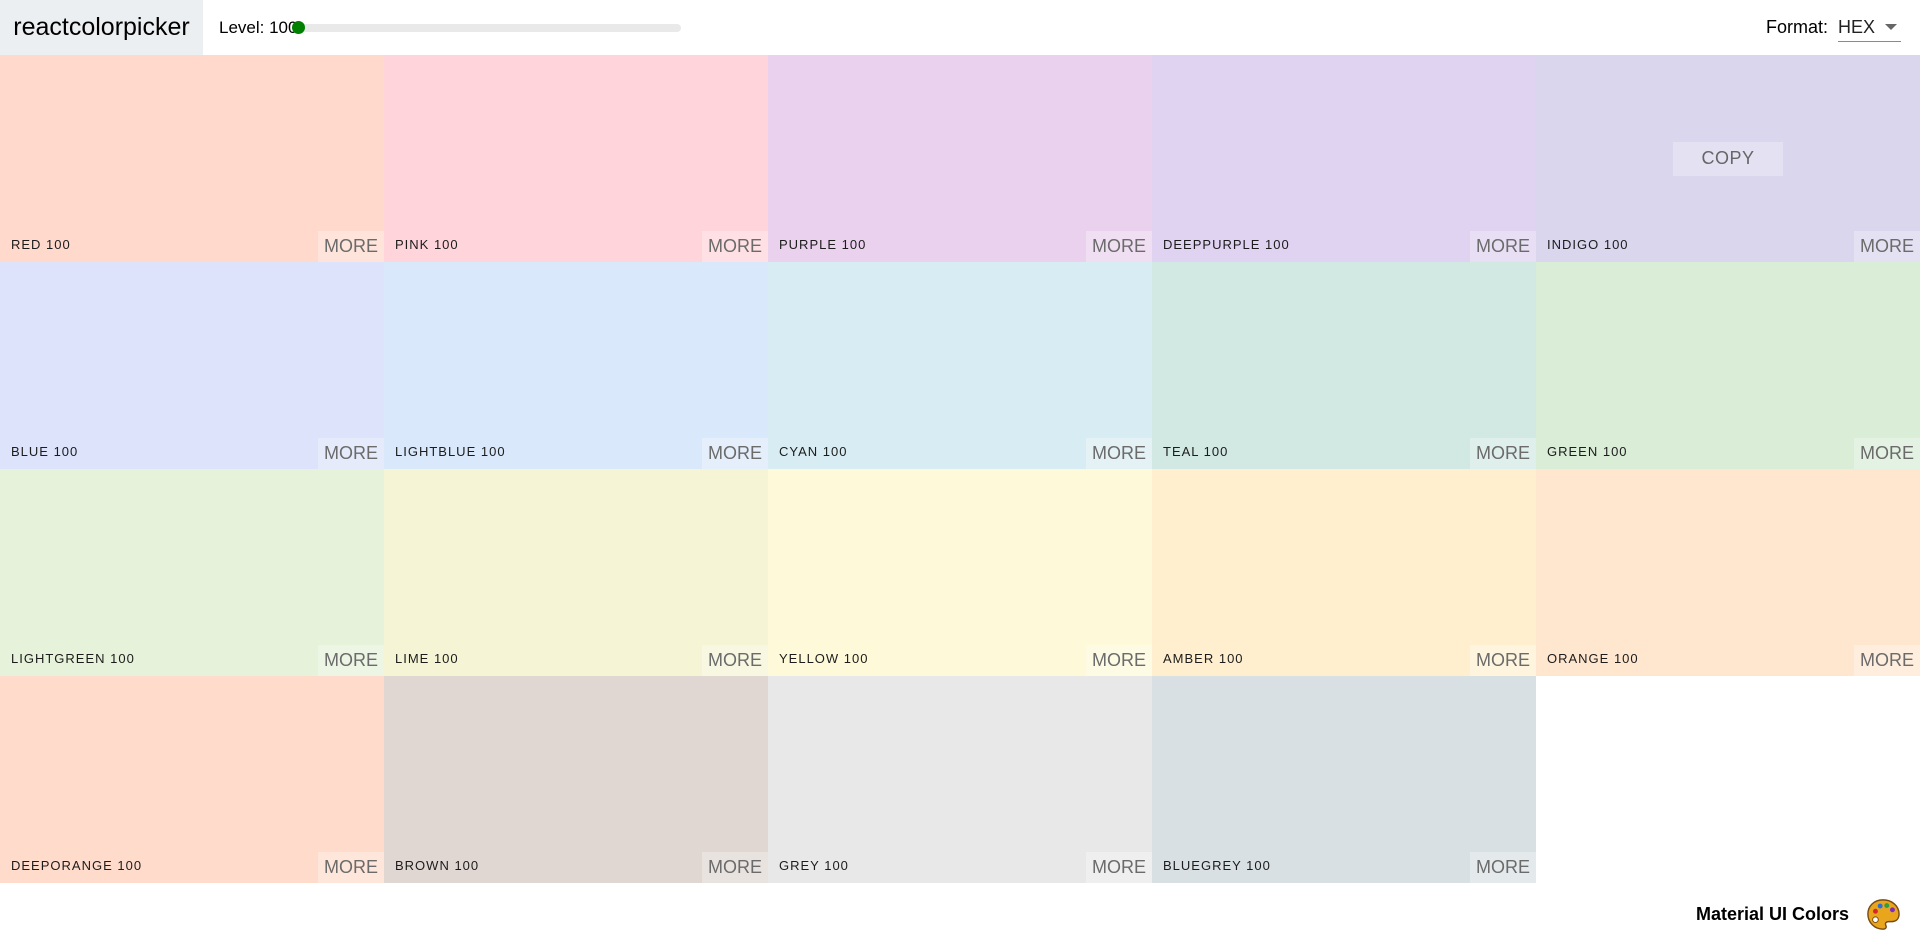  I want to click on level-slider-handle, so click(298, 27).